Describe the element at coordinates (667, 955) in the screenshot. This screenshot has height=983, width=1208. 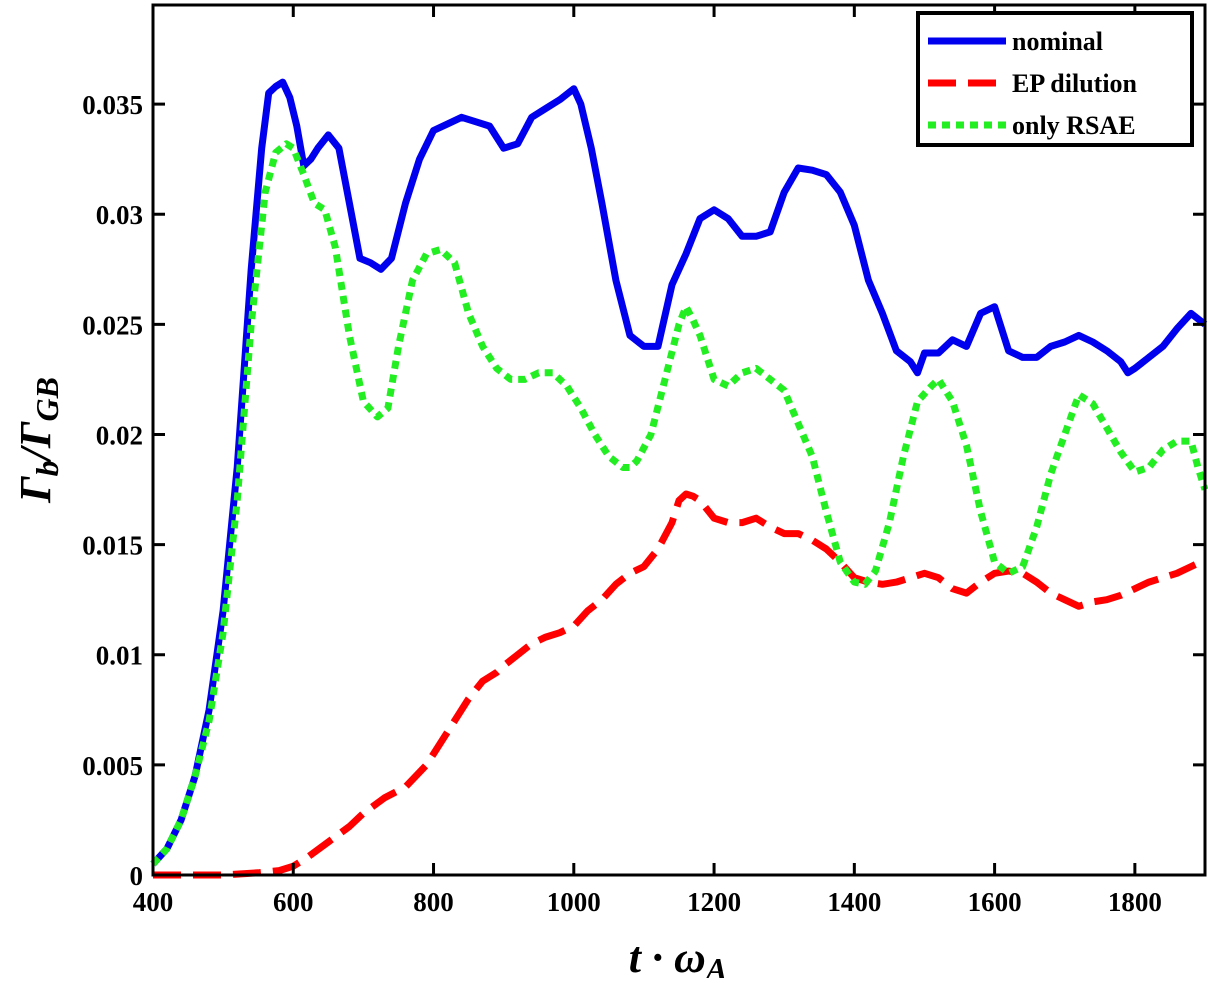
I see `x-axis-title-main: t · ω` at that location.